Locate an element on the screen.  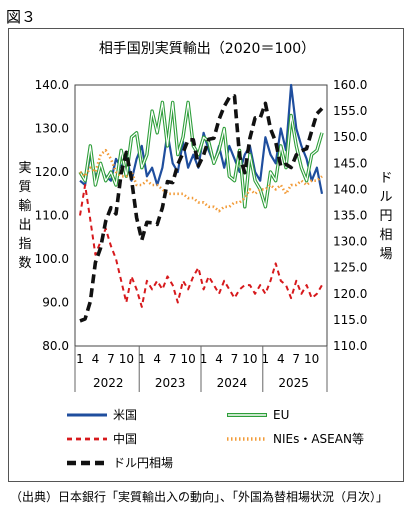
left-tick-label: 90.0 is located at coordinates (55, 303).